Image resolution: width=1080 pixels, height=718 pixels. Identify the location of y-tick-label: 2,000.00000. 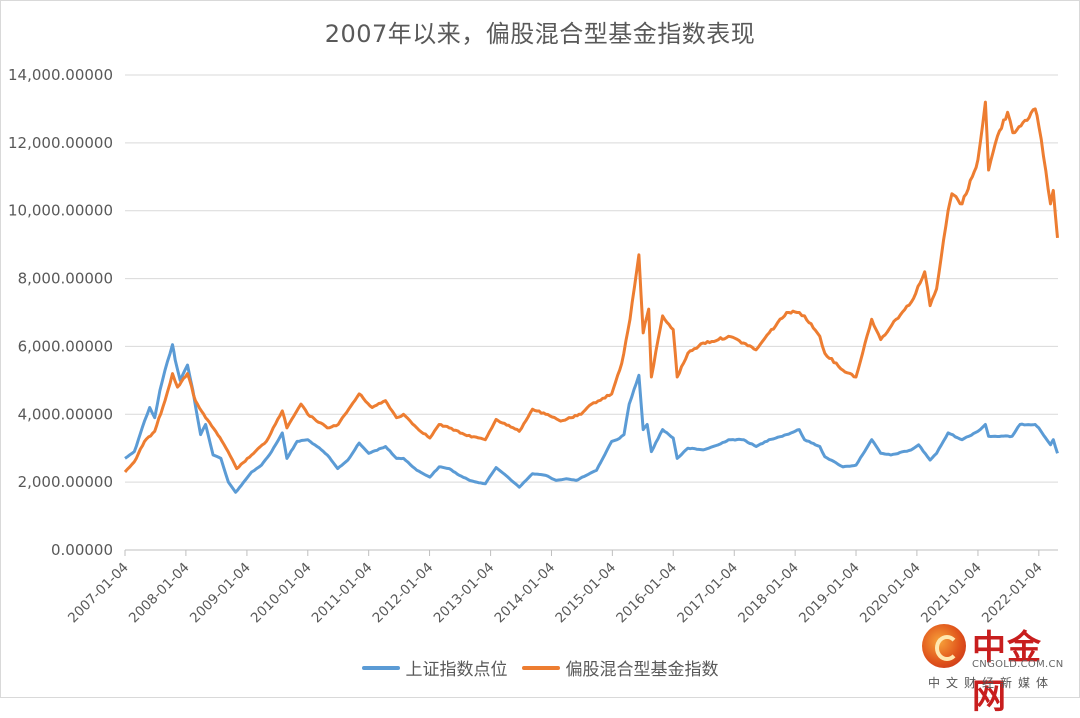
(65, 482).